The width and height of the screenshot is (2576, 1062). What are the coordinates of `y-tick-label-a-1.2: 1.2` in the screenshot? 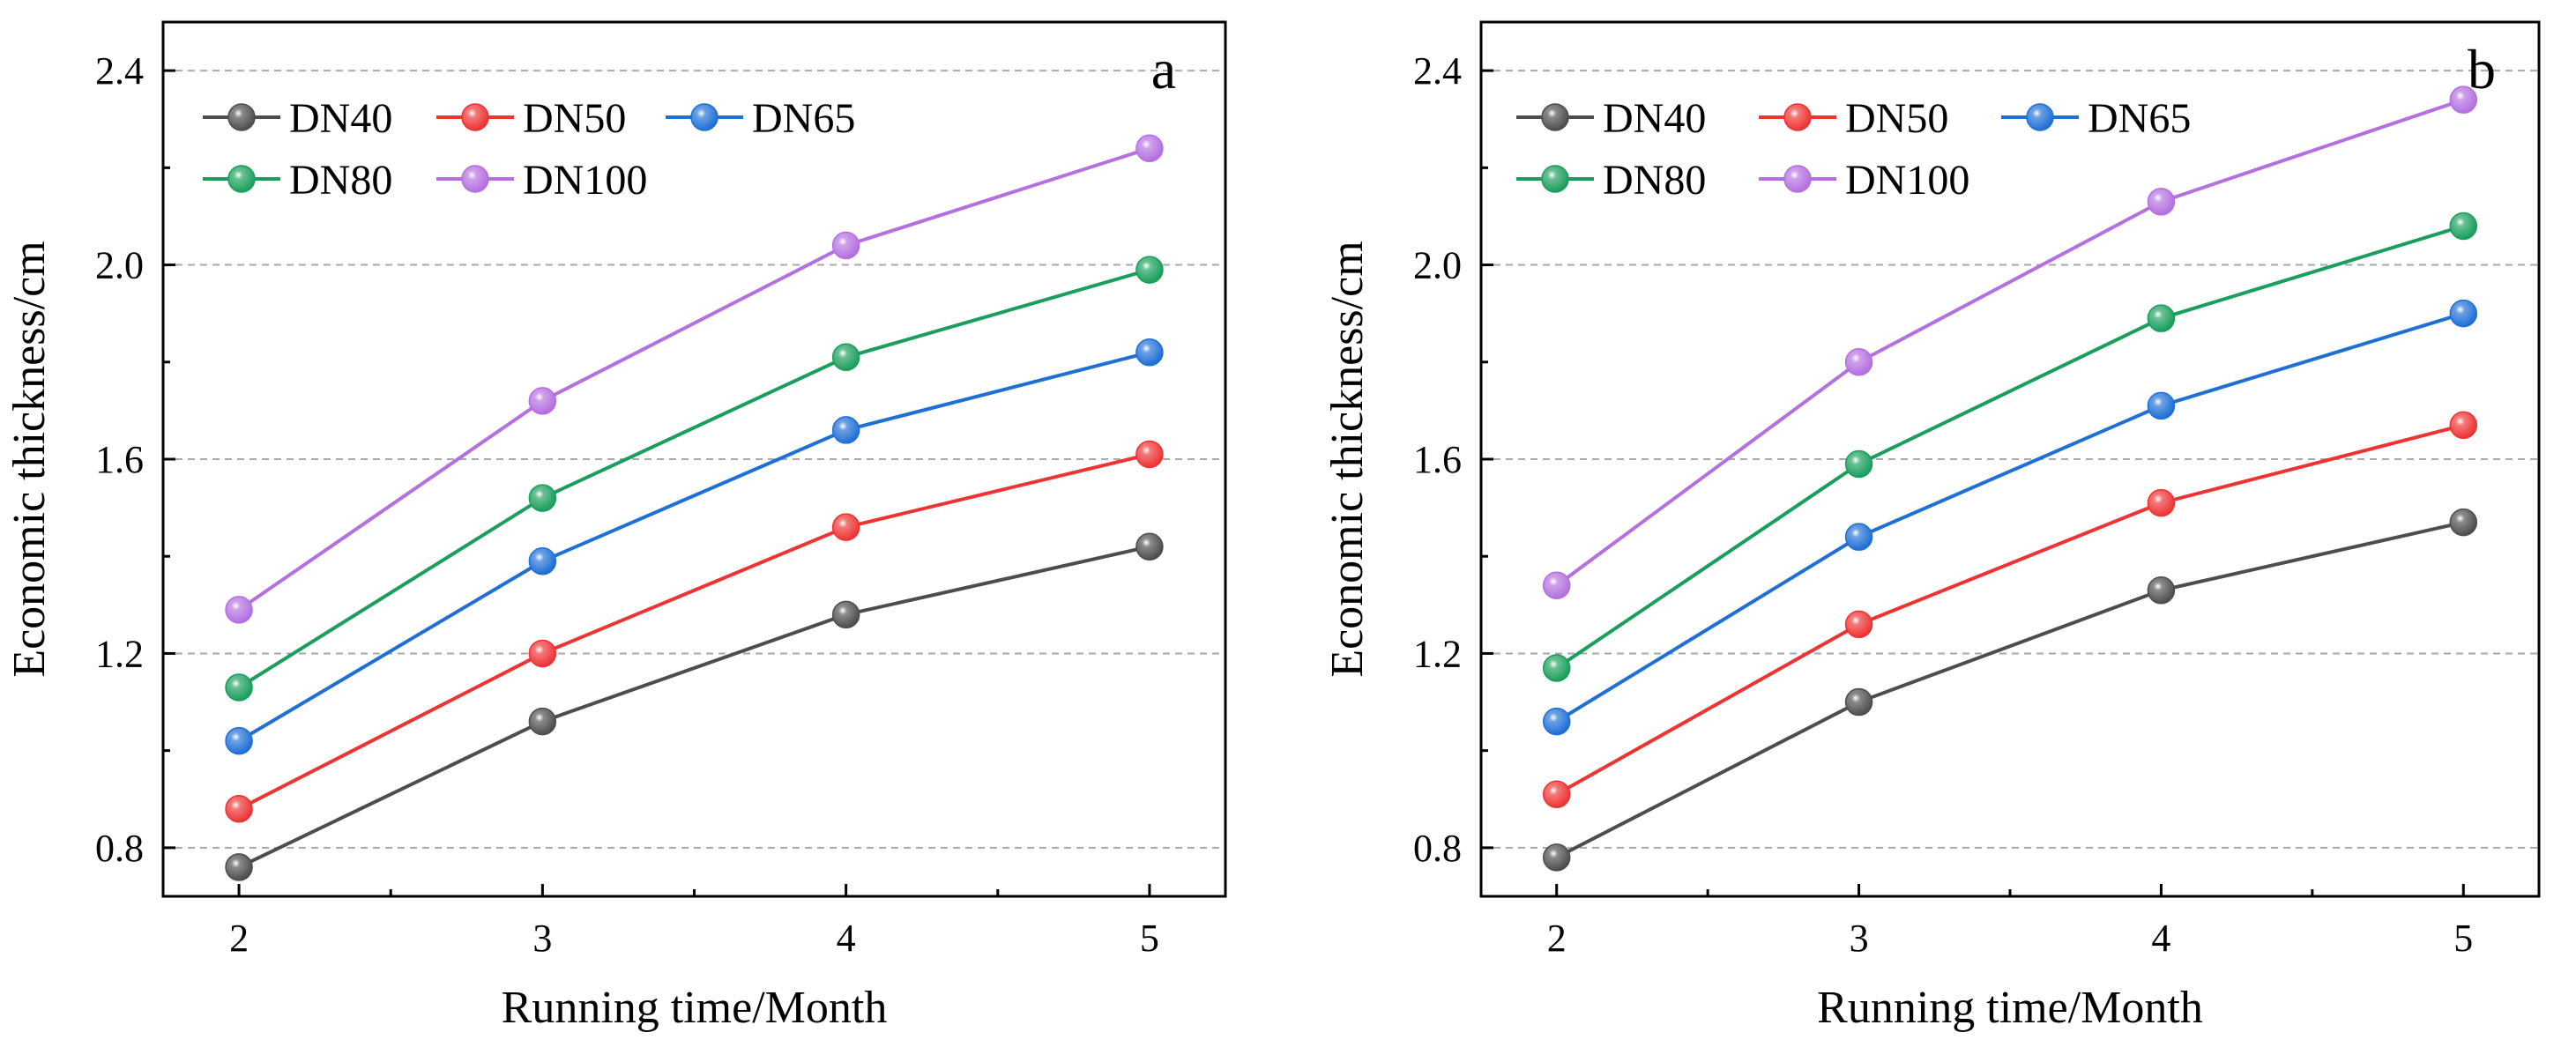 It's located at (120, 653).